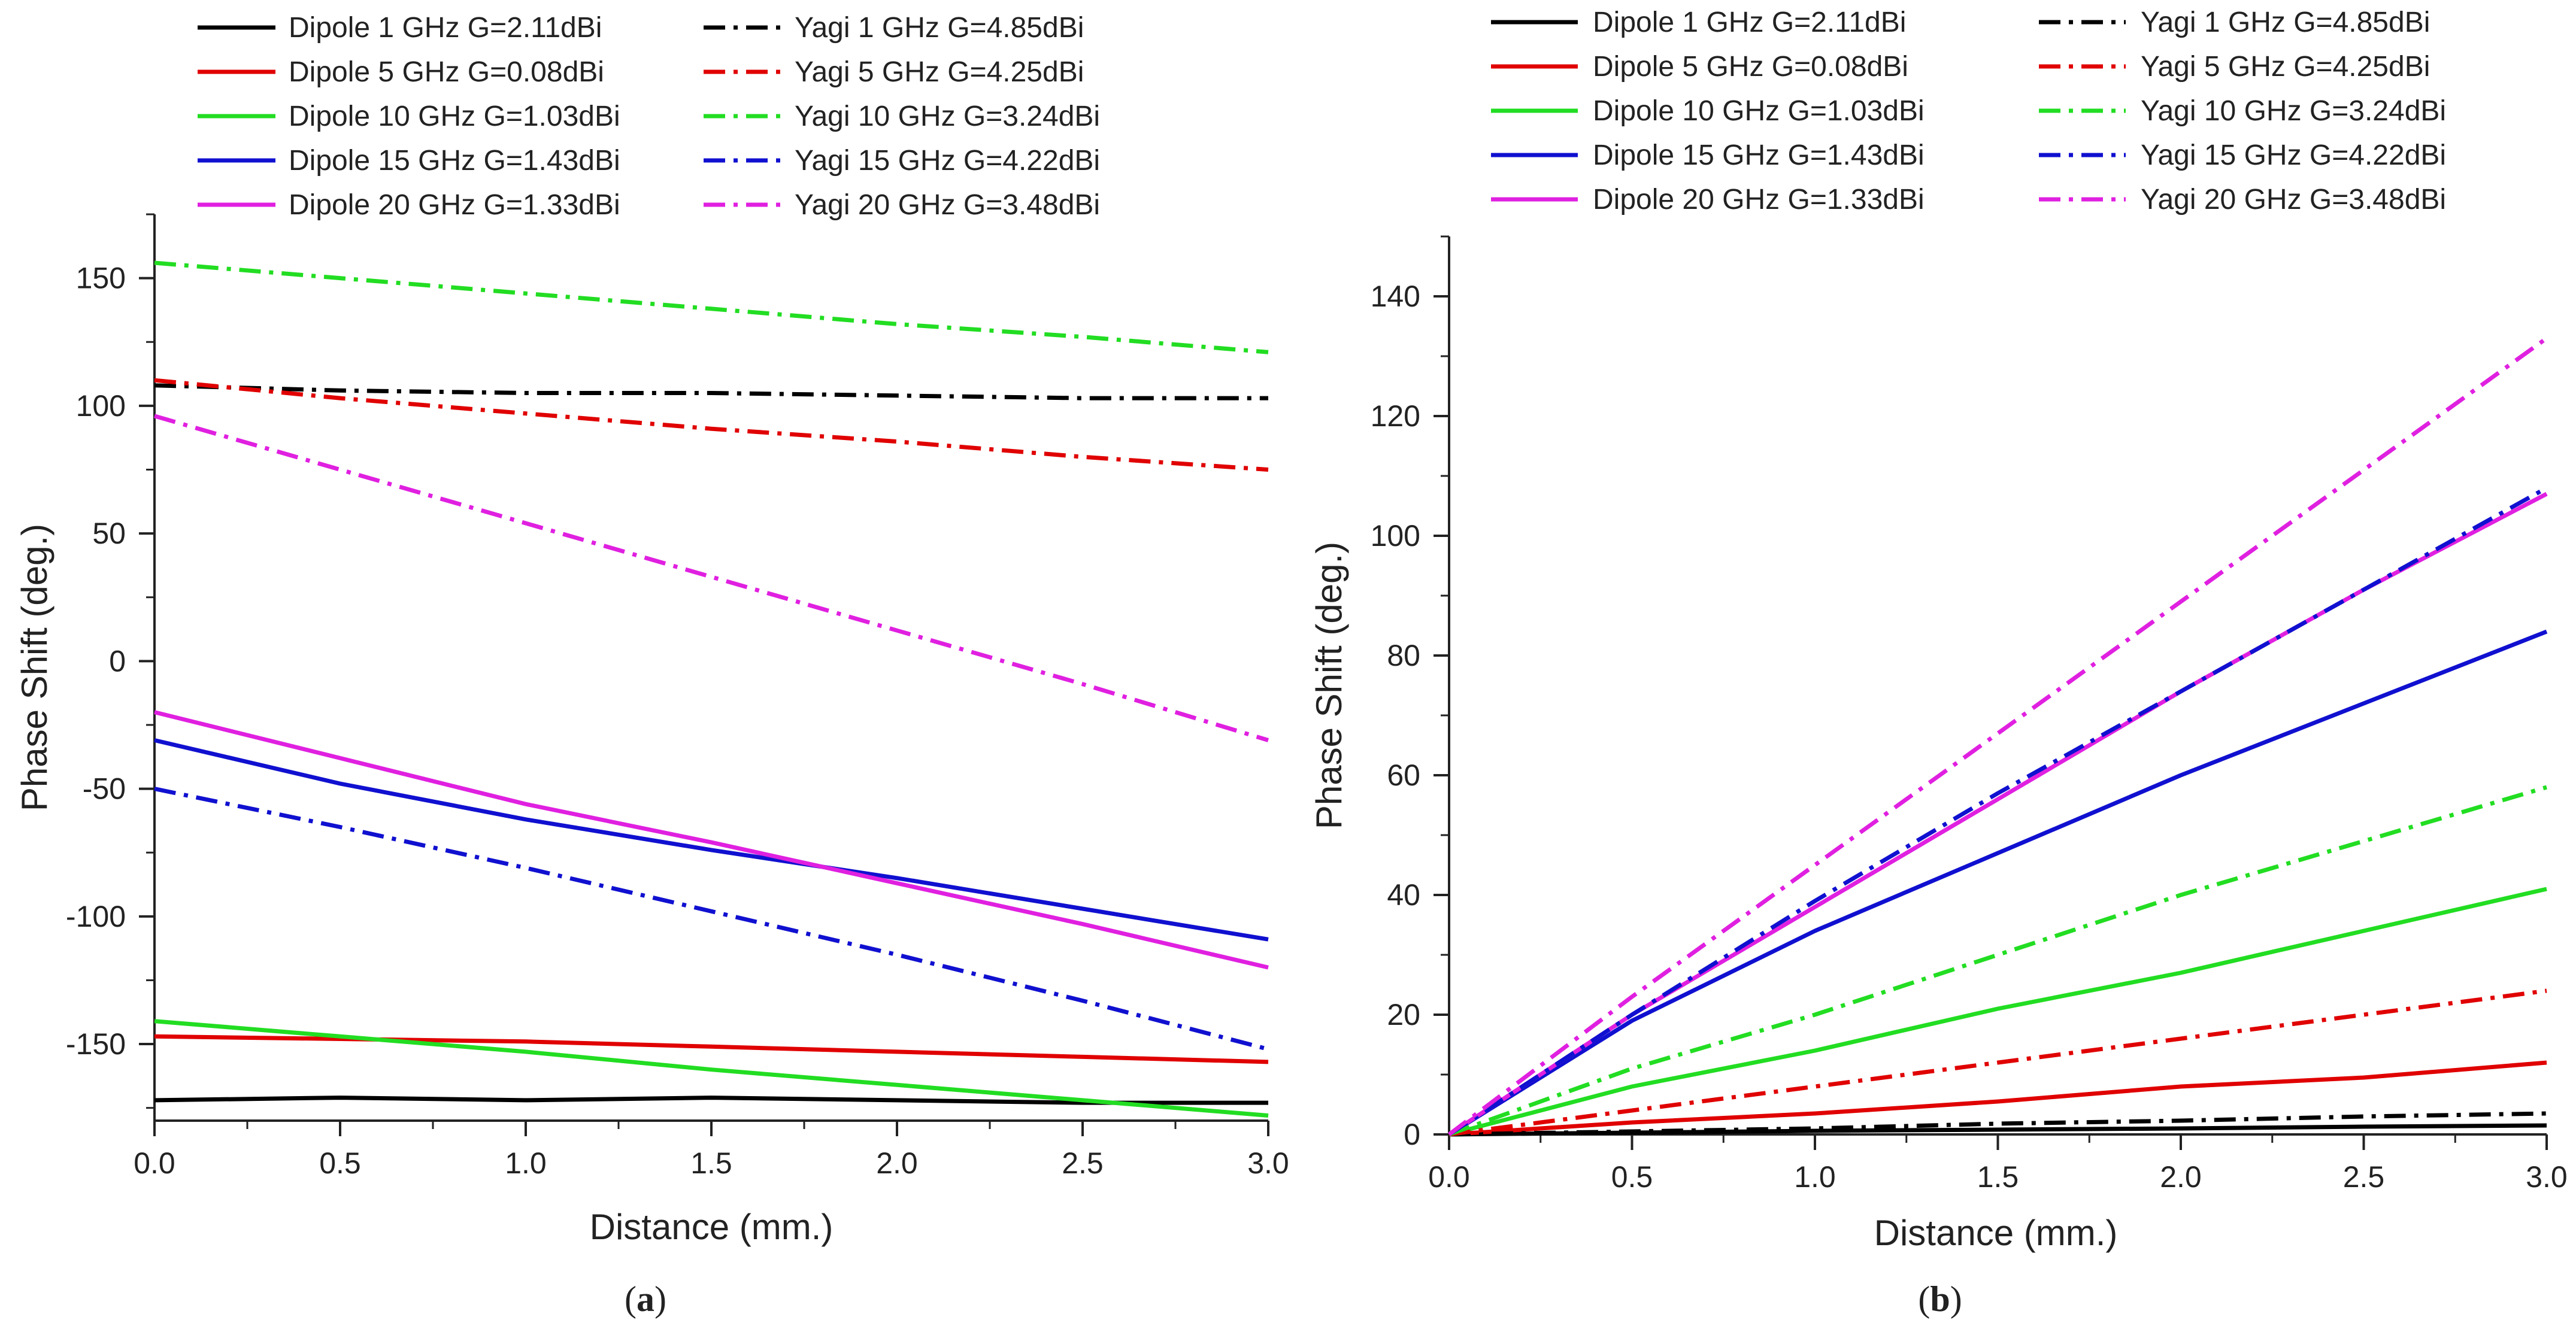 The image size is (2576, 1323). Describe the element at coordinates (109, 533) in the screenshot. I see `panel-a-y-tick-label: 50` at that location.